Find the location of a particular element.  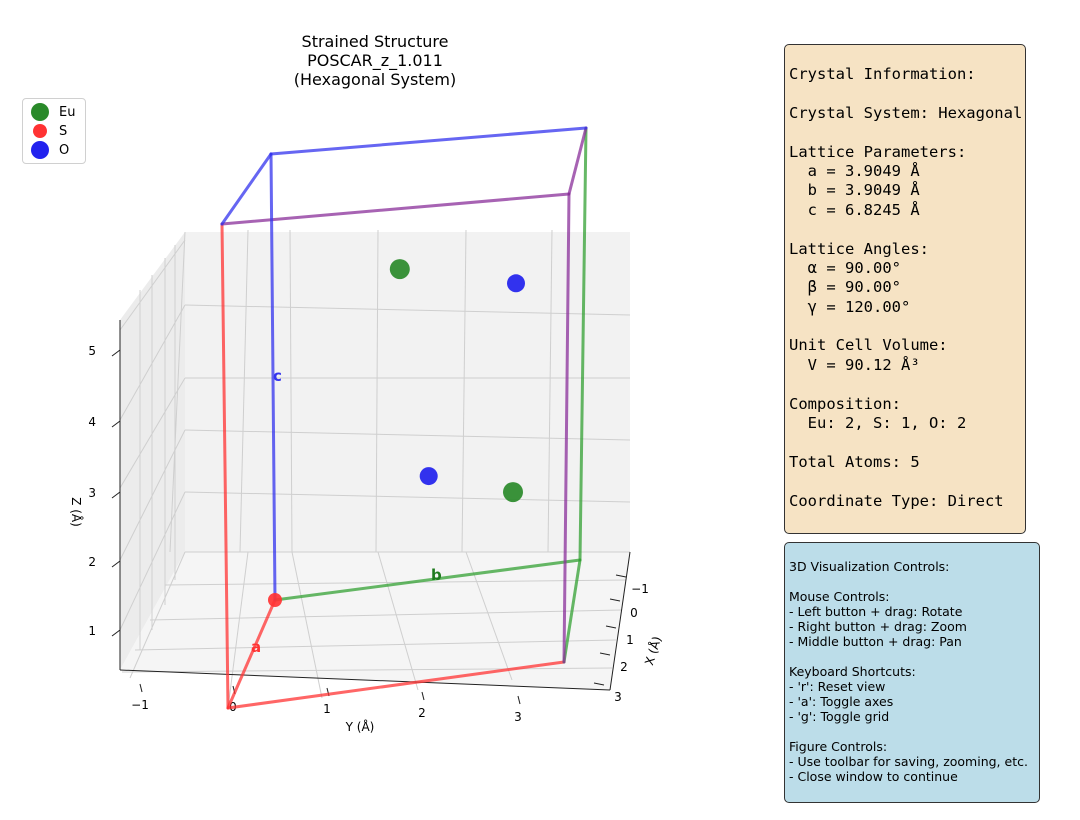

title-line-2: POSCAR_z_1.011 is located at coordinates (375, 60).